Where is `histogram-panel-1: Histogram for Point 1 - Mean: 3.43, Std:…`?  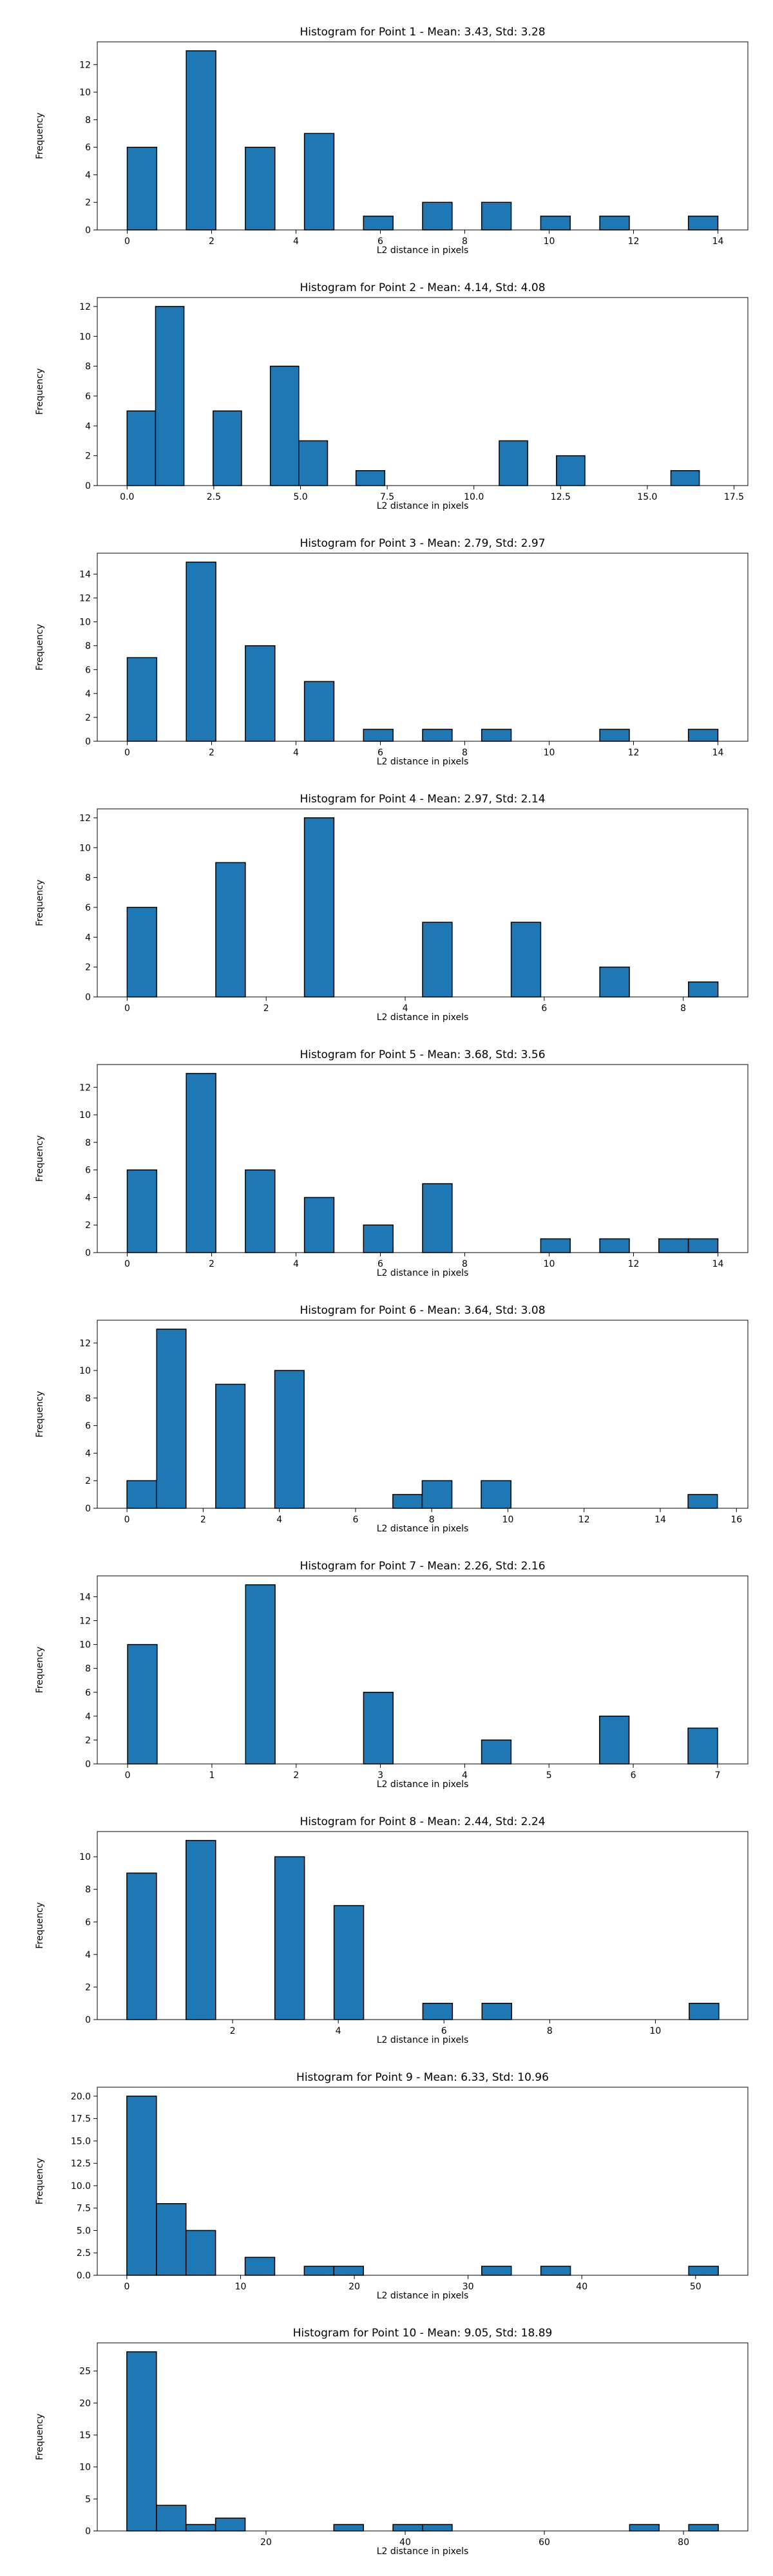 histogram-panel-1: Histogram for Point 1 - Mean: 3.43, Std:… is located at coordinates (392, 141).